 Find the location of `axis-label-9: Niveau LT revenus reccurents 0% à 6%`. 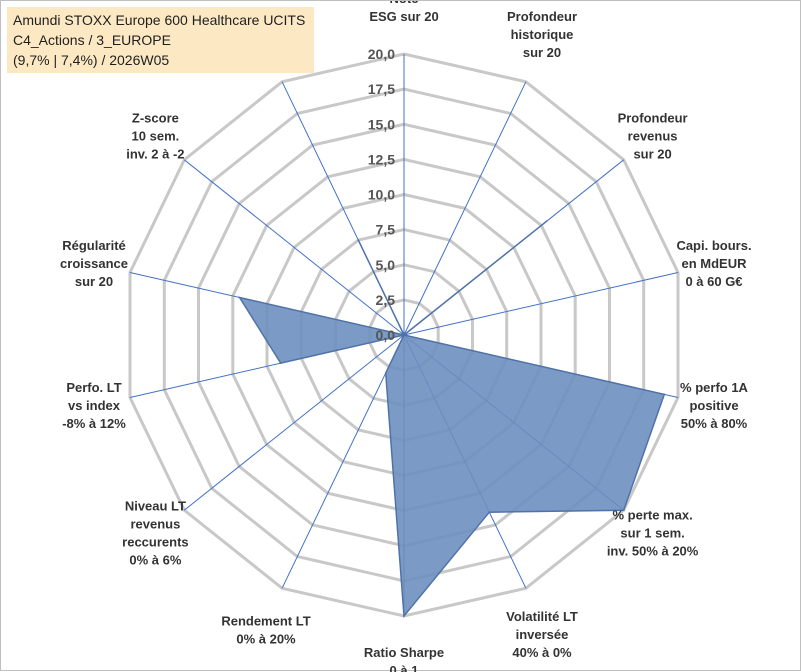

axis-label-9: Niveau LT revenus reccurents 0% à 6% is located at coordinates (155, 532).